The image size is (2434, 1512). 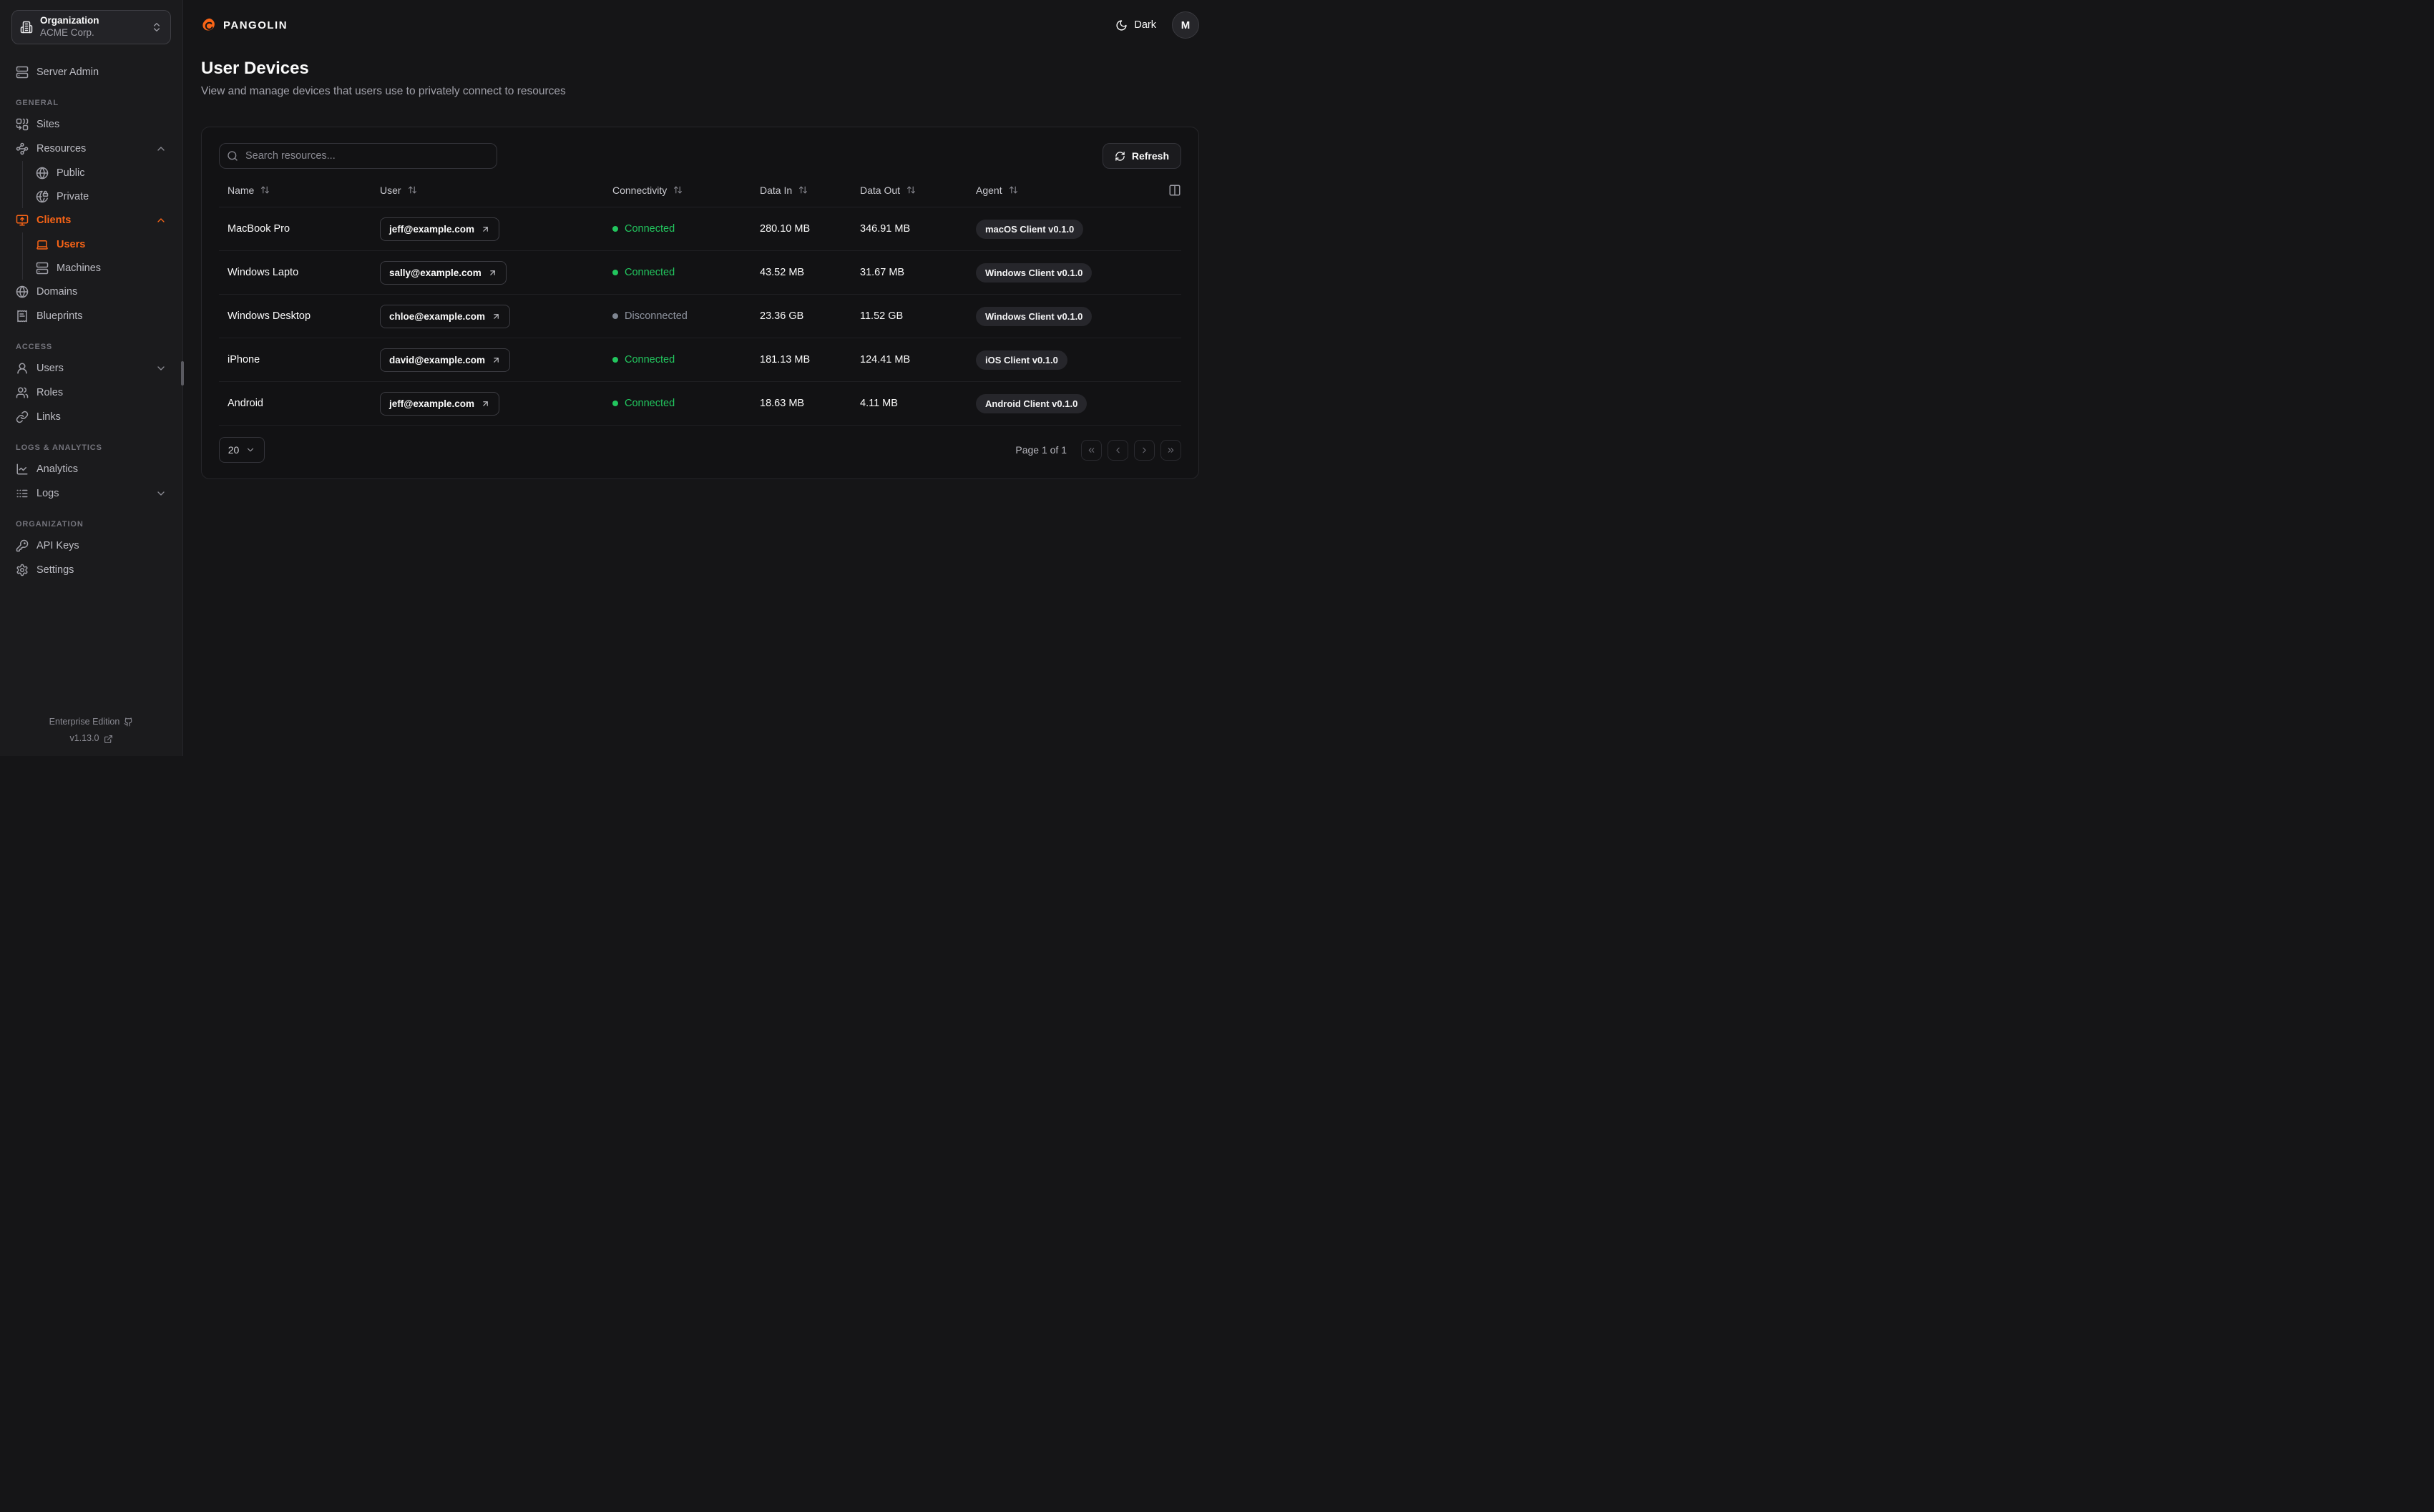 I want to click on connectivity-status: Disconnected, so click(x=677, y=316).